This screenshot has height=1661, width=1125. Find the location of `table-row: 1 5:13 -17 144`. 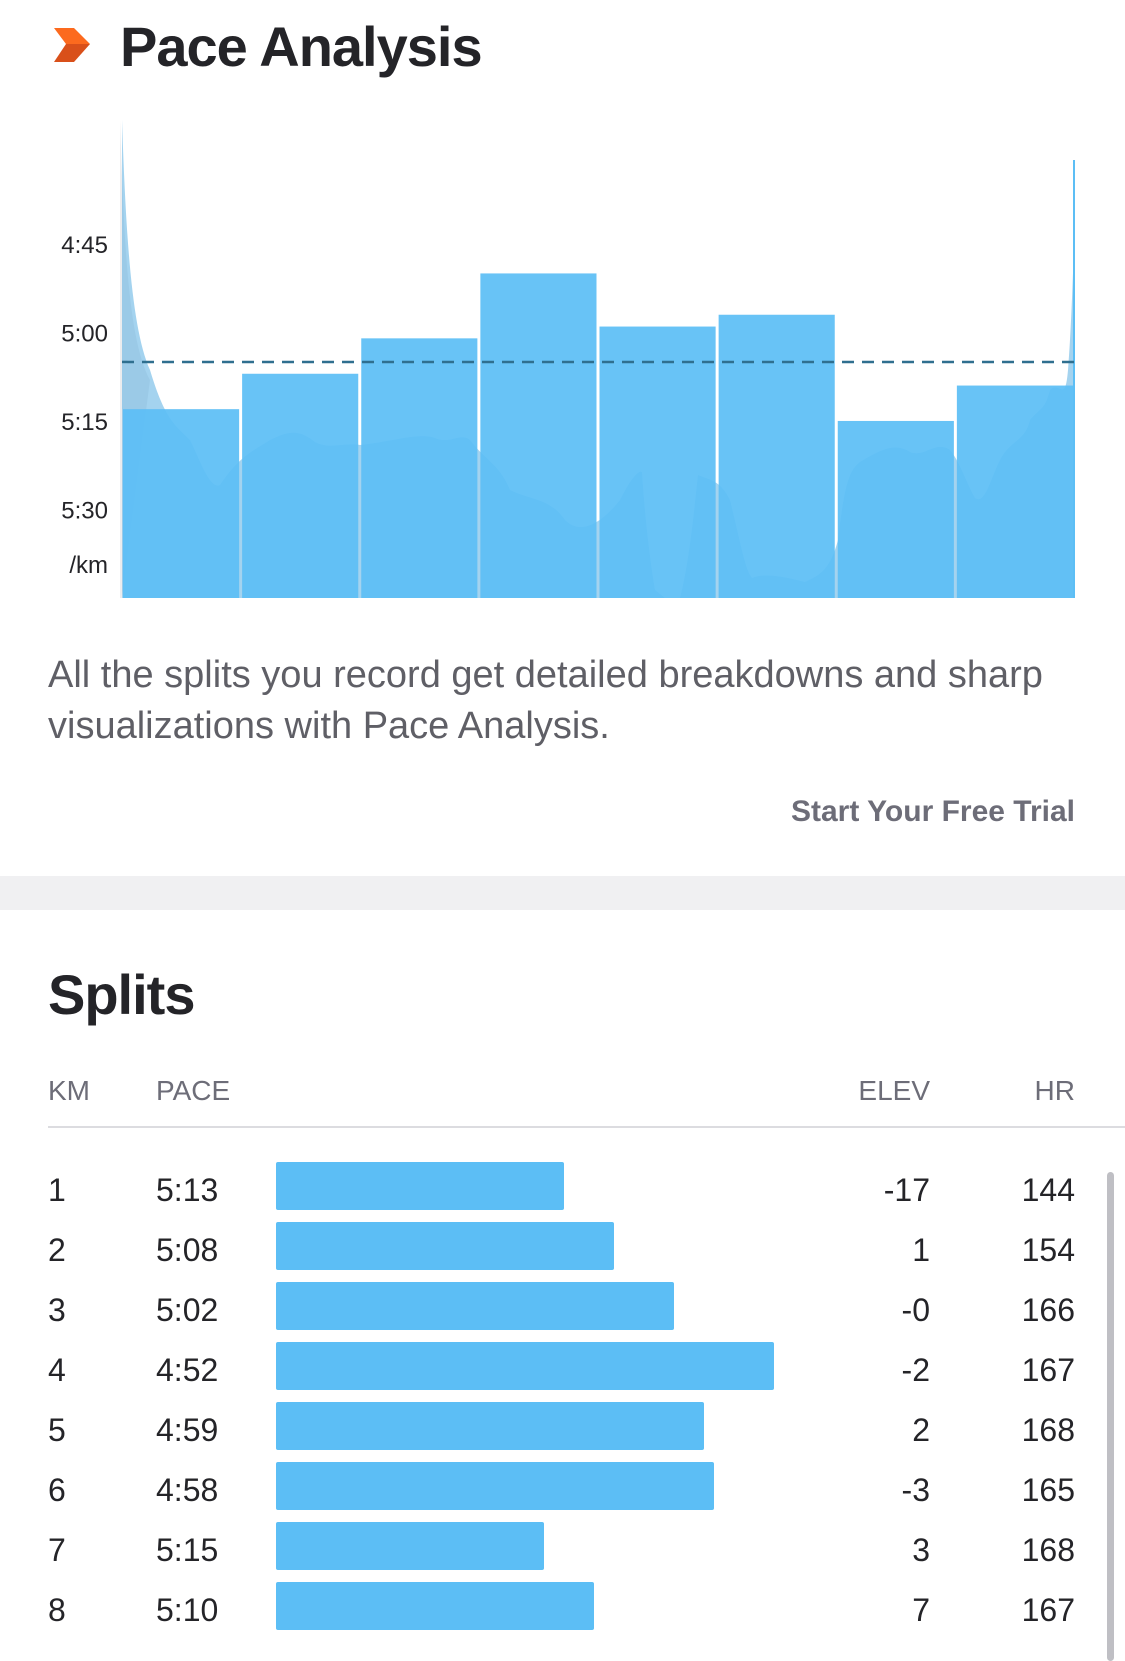

table-row: 1 5:13 -17 144 is located at coordinates (562, 1190).